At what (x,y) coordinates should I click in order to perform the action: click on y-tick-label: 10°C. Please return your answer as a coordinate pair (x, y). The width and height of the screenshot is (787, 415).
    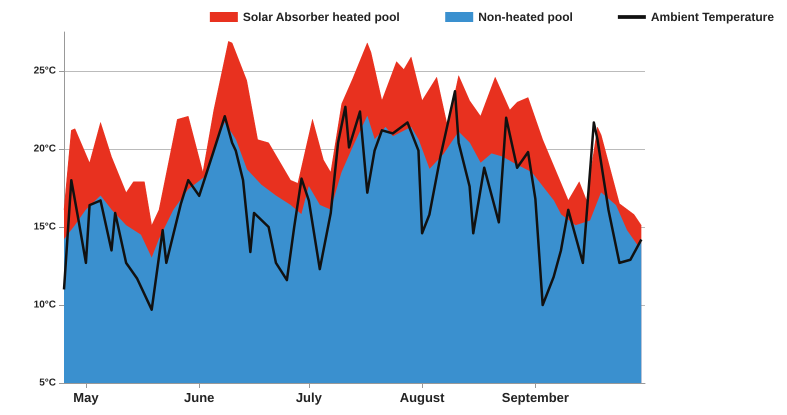
    Looking at the image, I should click on (45, 305).